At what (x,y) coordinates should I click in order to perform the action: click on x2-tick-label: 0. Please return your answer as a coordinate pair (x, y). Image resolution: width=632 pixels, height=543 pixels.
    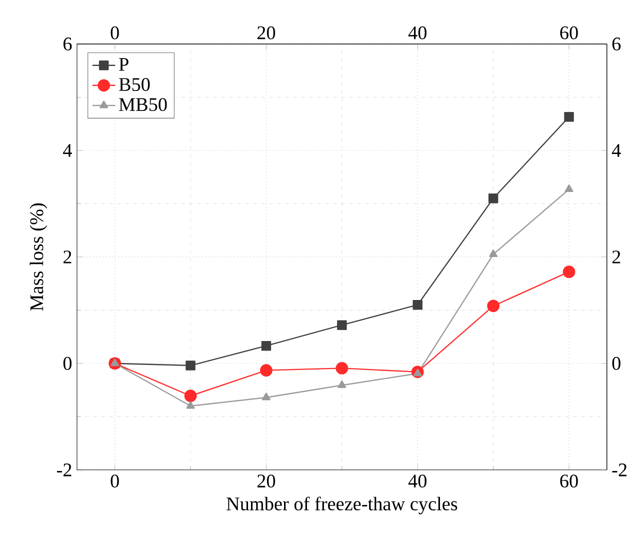
    Looking at the image, I should click on (114, 33).